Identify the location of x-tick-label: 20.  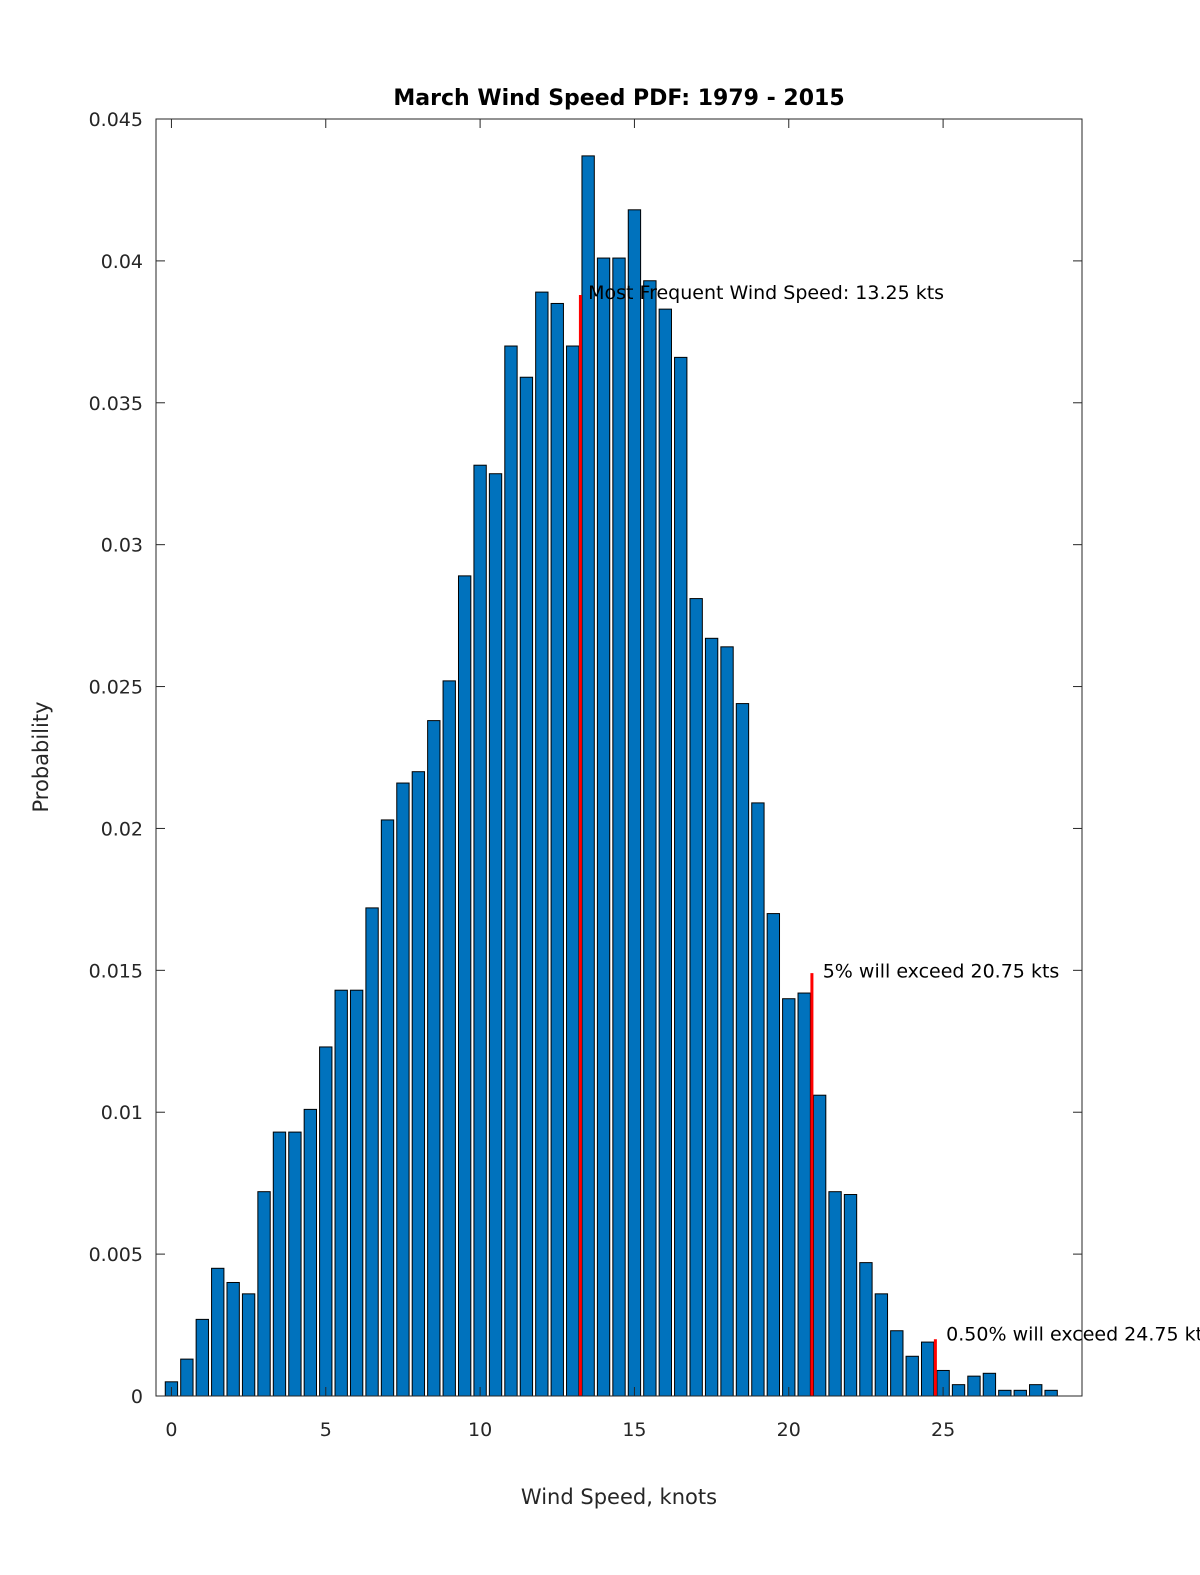
(789, 1430).